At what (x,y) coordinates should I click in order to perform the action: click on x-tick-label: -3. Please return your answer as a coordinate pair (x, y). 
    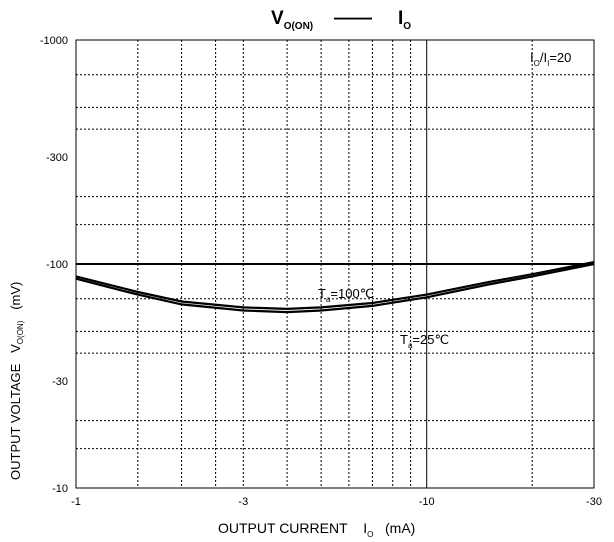
    Looking at the image, I should click on (243, 502).